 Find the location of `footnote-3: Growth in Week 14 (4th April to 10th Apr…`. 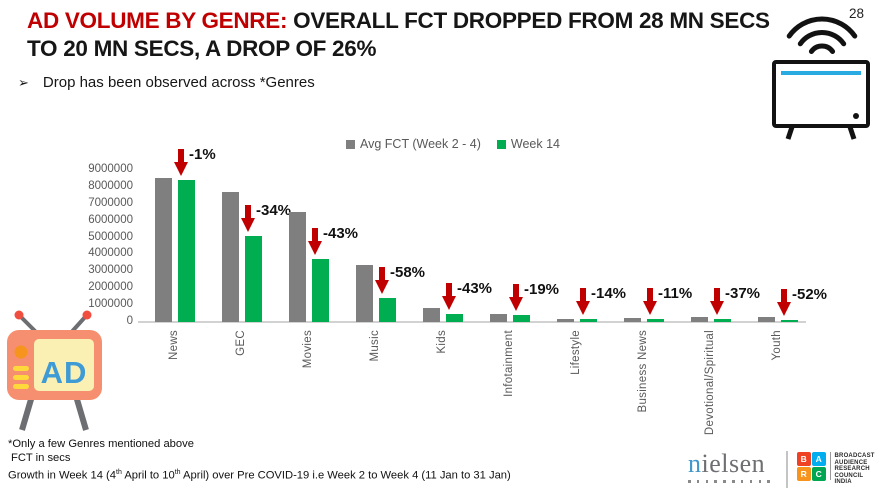

footnote-3: Growth in Week 14 (4th April to 10th Apr… is located at coordinates (259, 475).